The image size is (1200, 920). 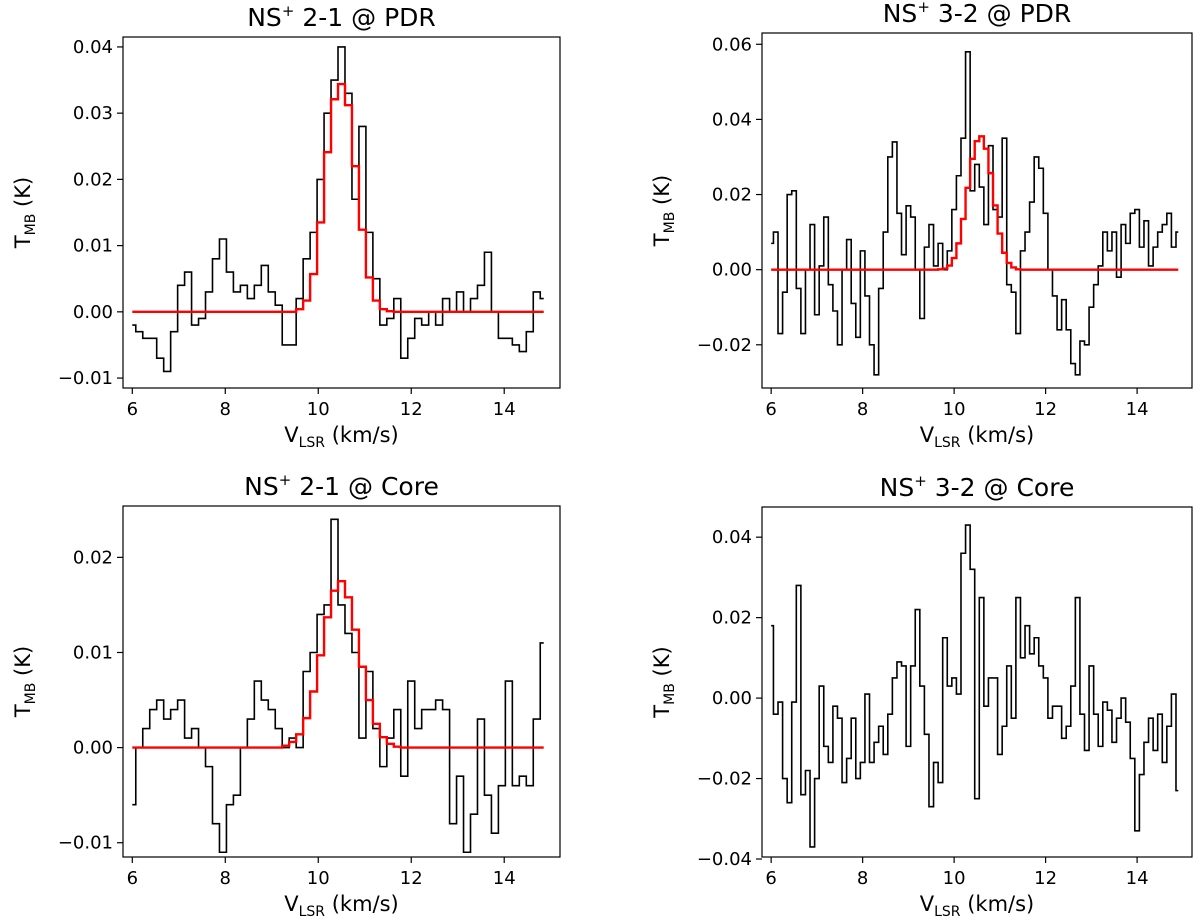 I want to click on chart-title-rest: 2-1 @ PDR, so click(x=364, y=17).